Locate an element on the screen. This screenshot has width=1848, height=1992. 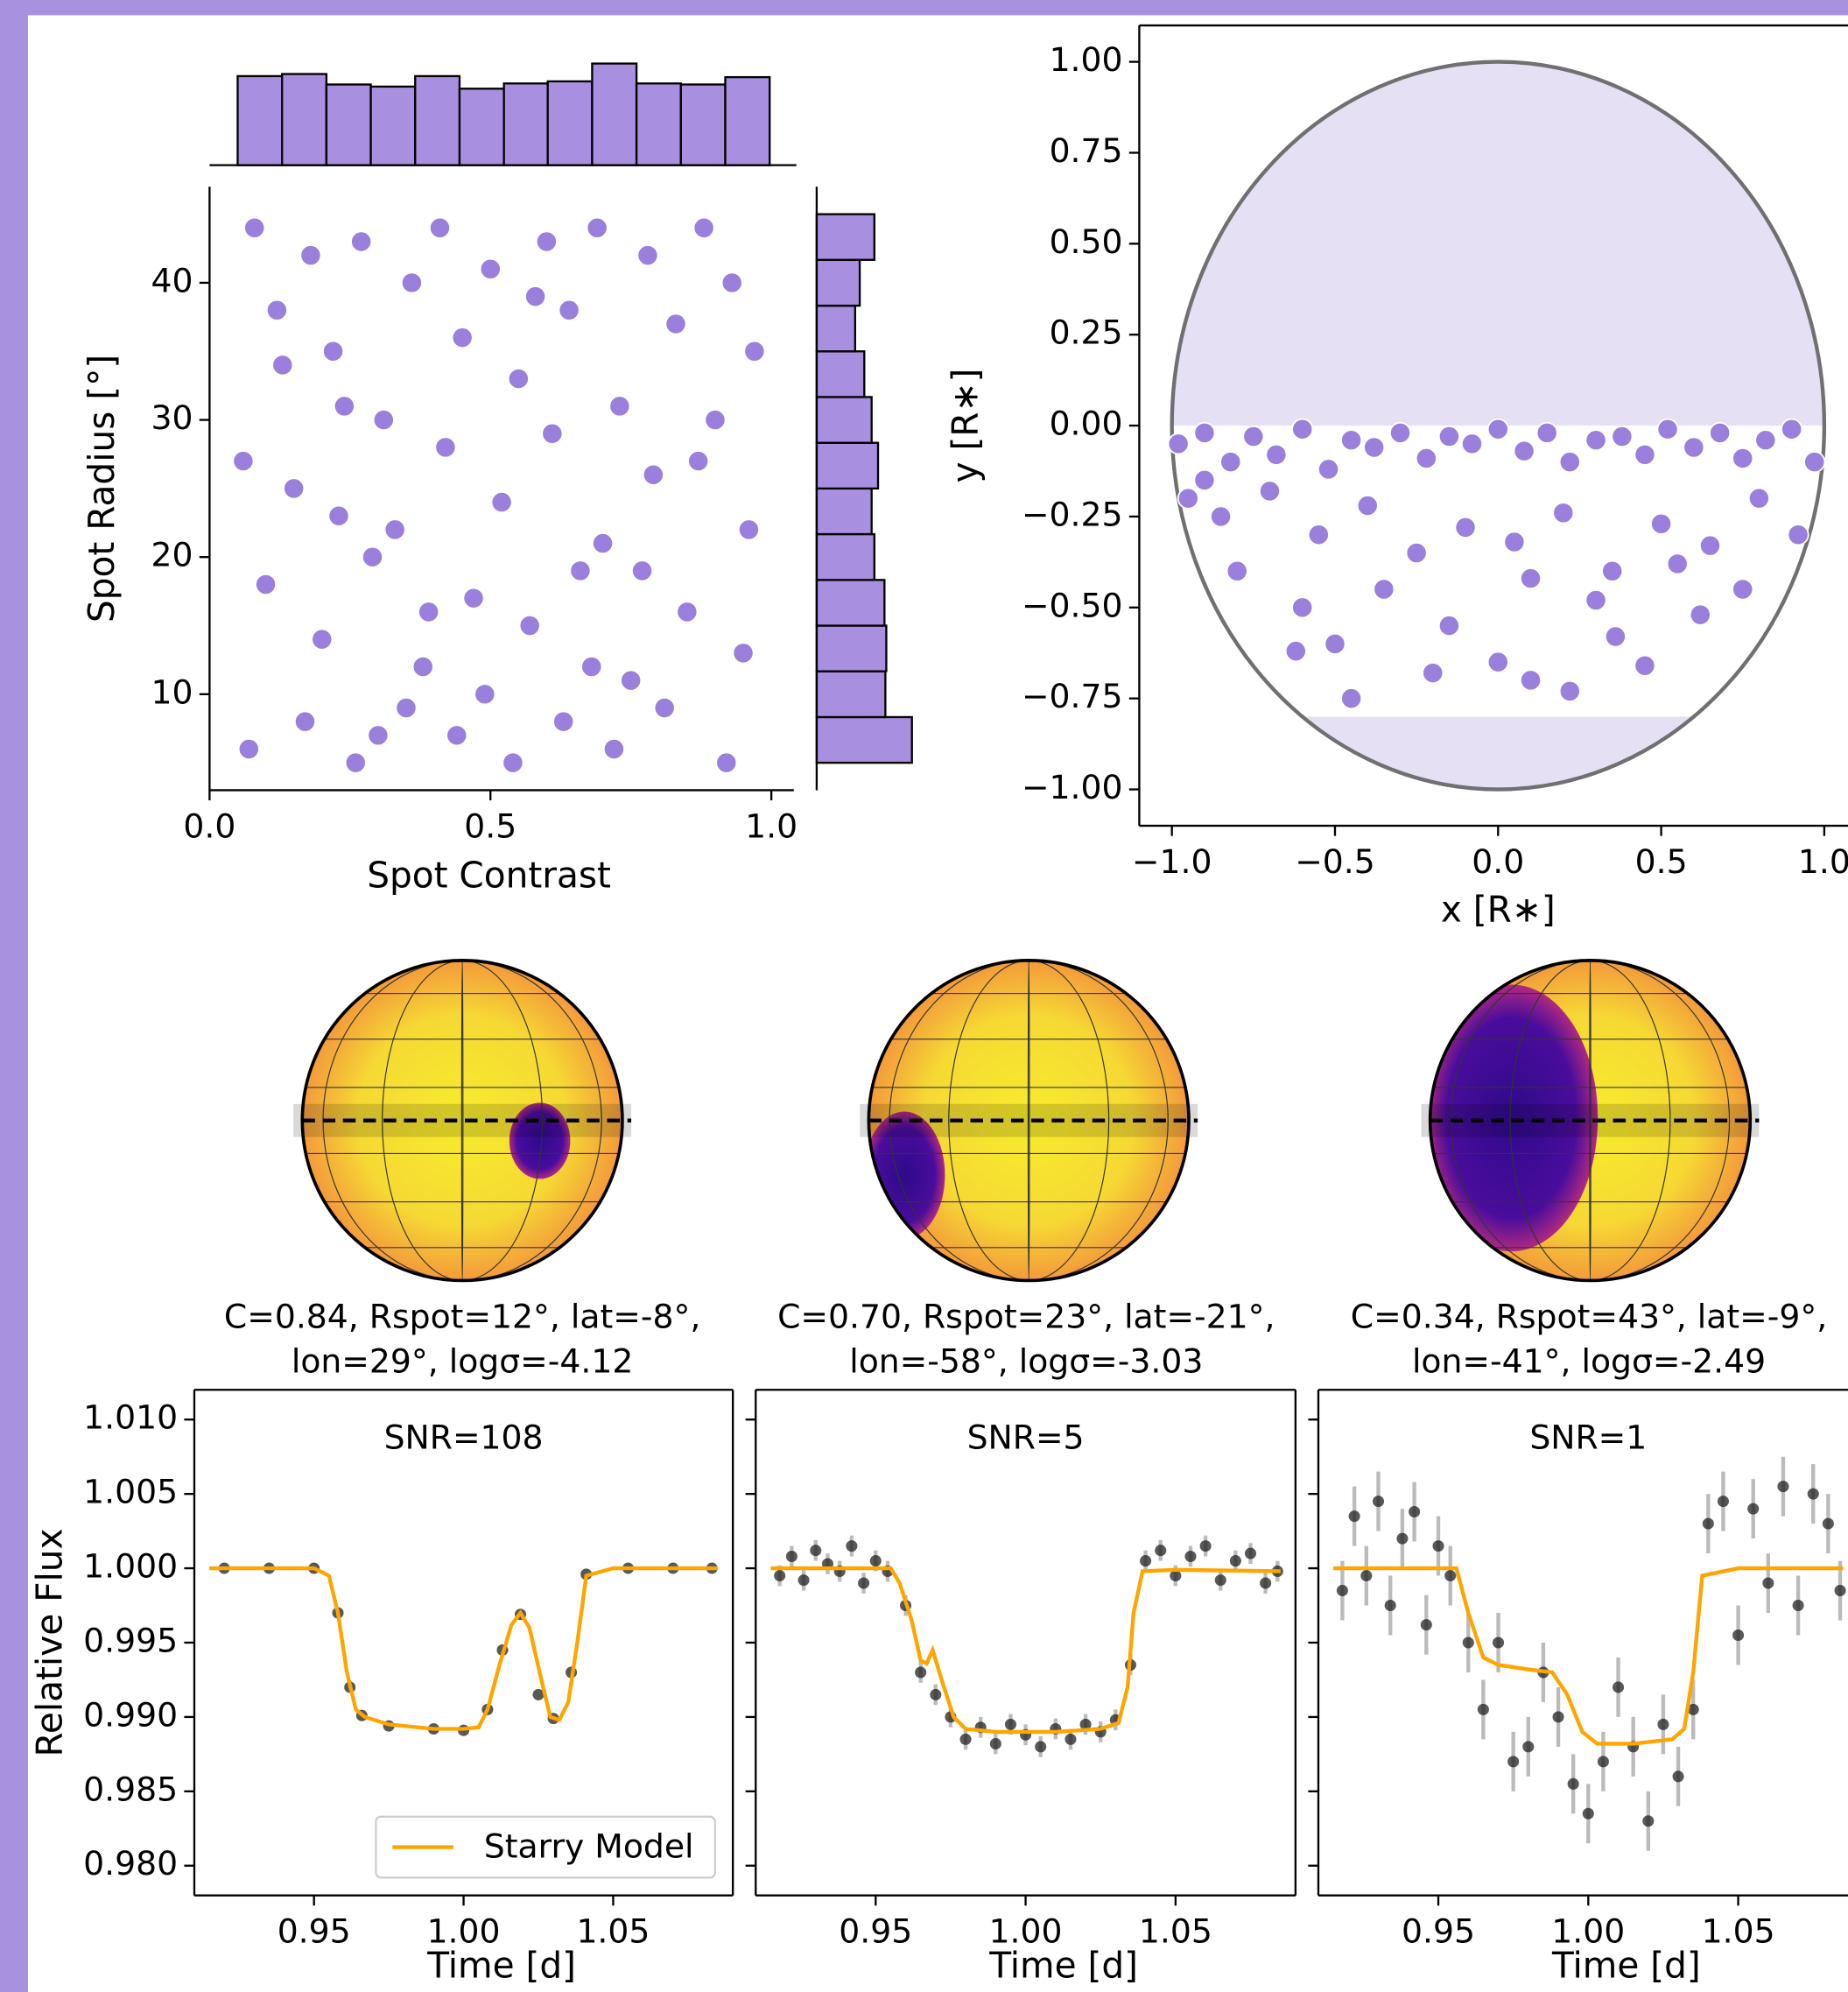
x-axis-label: Time [d] is located at coordinates (1063, 1965).